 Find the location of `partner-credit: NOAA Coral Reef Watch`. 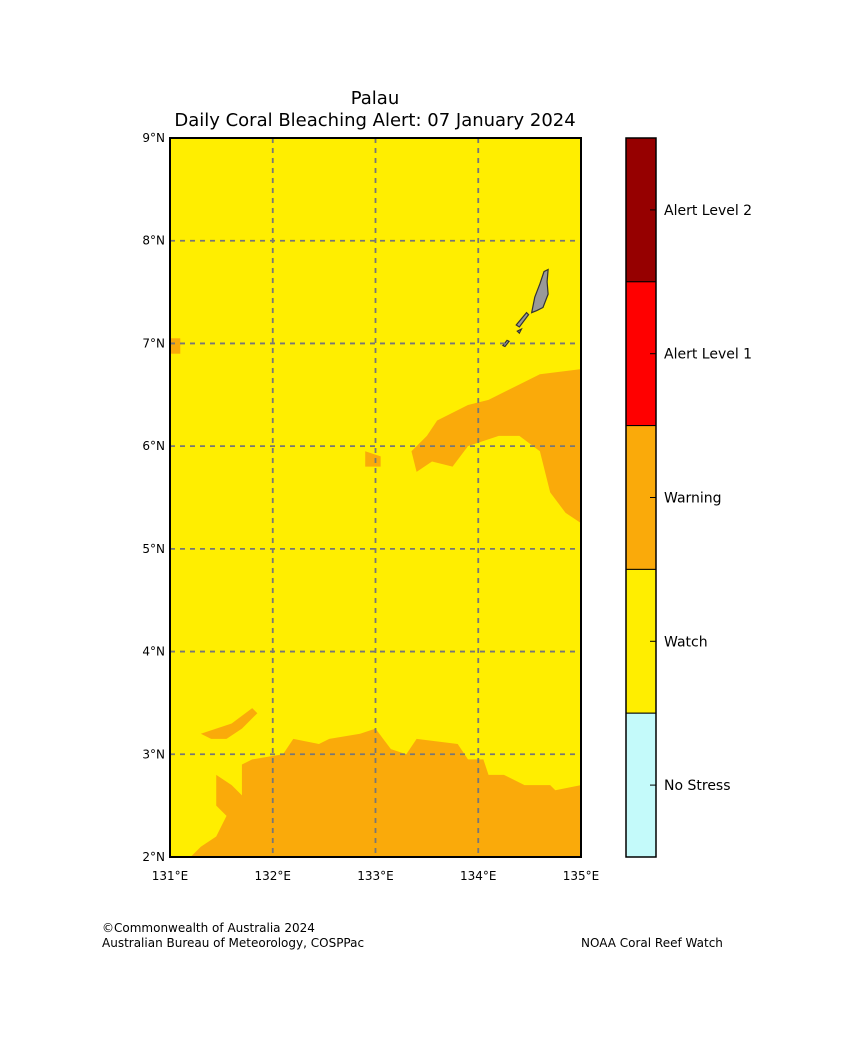

partner-credit: NOAA Coral Reef Watch is located at coordinates (652, 943).